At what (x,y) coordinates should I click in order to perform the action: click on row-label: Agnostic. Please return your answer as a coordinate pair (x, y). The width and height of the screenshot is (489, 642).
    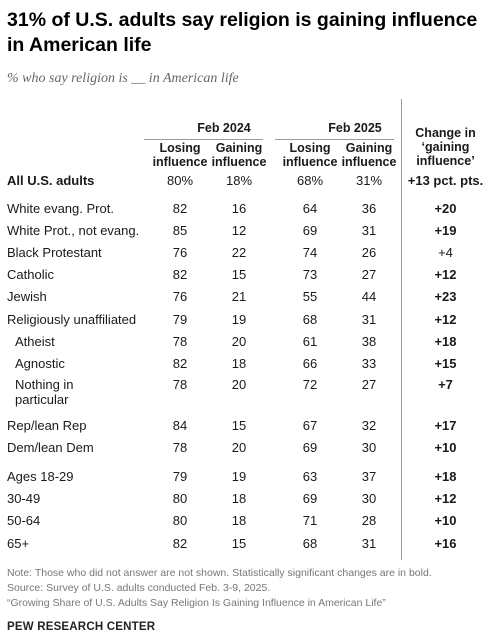
    Looking at the image, I should click on (40, 363).